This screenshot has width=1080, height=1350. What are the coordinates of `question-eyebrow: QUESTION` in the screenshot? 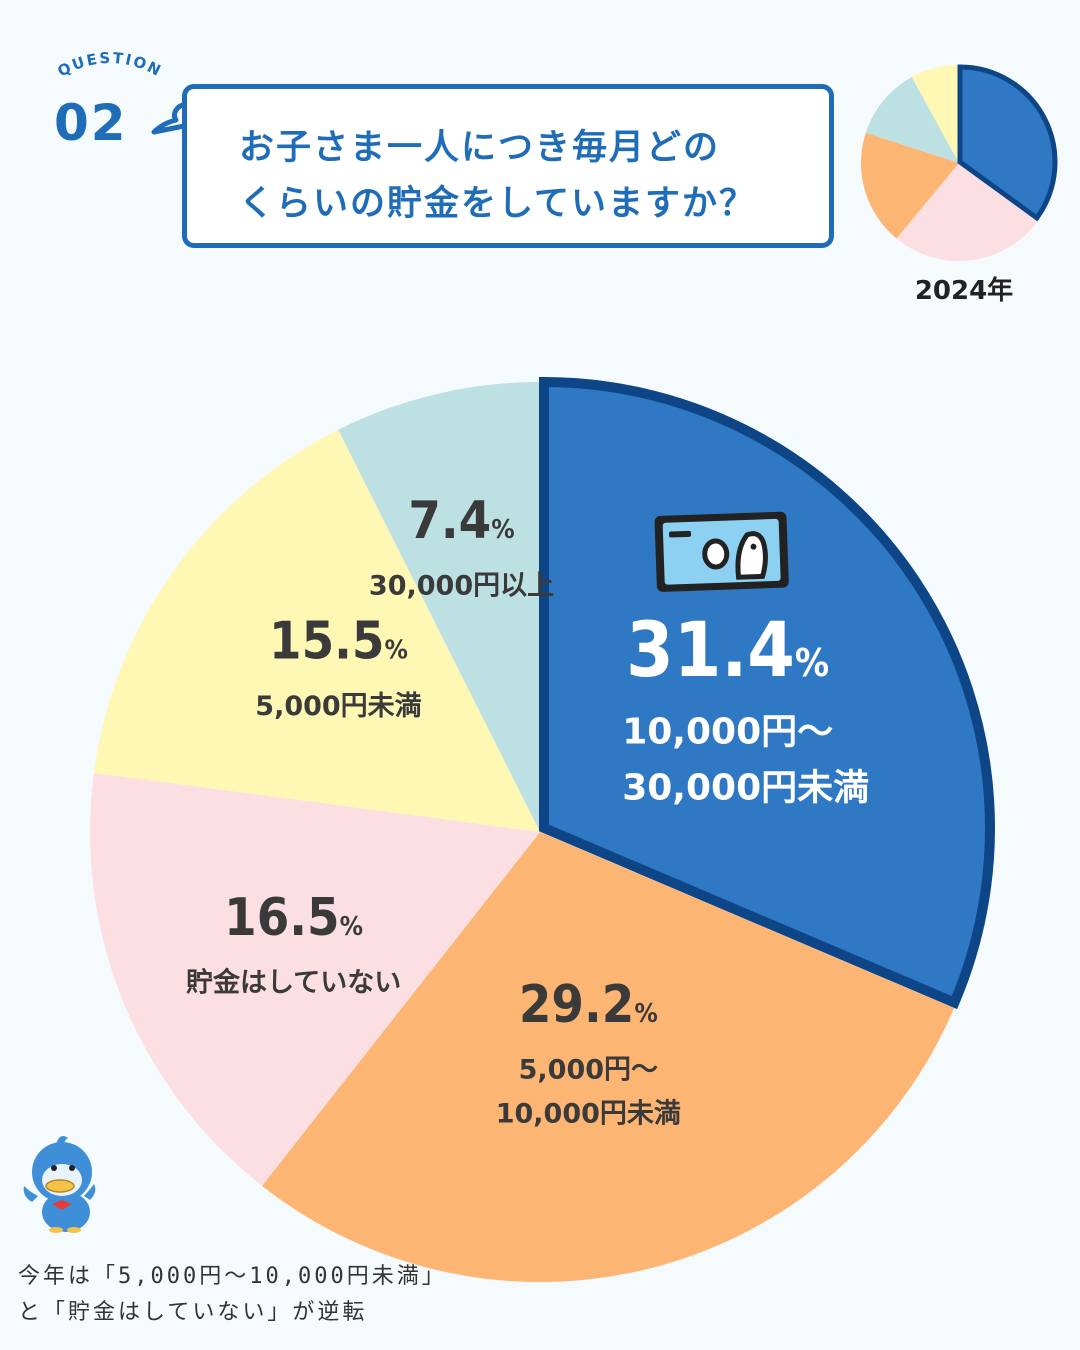 It's located at (109, 65).